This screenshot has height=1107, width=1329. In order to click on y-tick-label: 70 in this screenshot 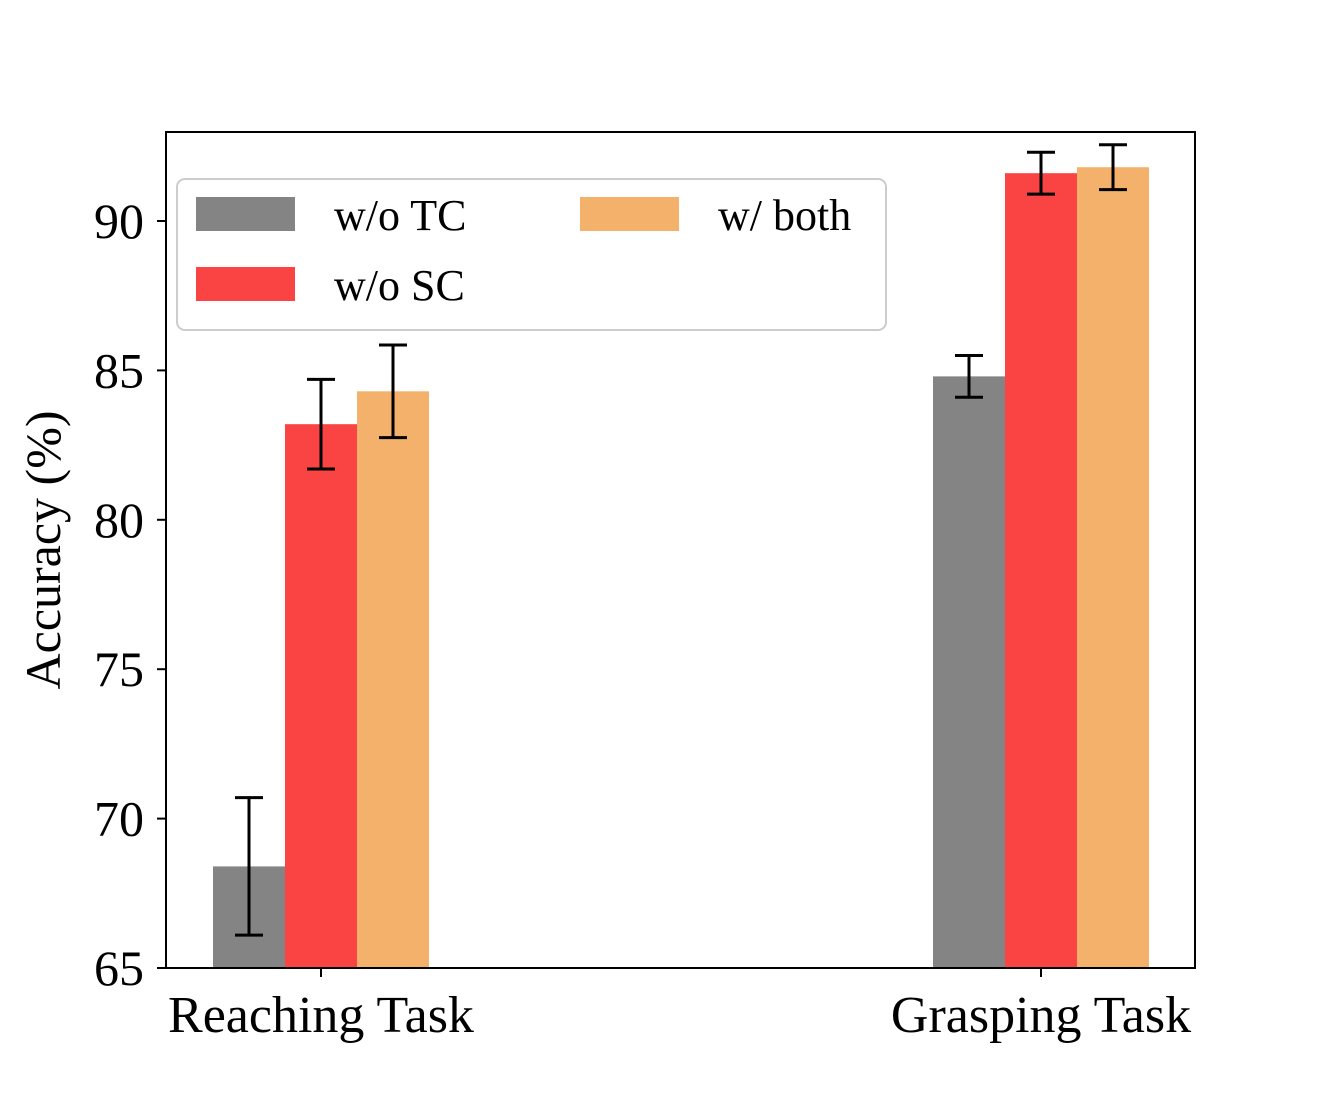, I will do `click(119, 819)`.